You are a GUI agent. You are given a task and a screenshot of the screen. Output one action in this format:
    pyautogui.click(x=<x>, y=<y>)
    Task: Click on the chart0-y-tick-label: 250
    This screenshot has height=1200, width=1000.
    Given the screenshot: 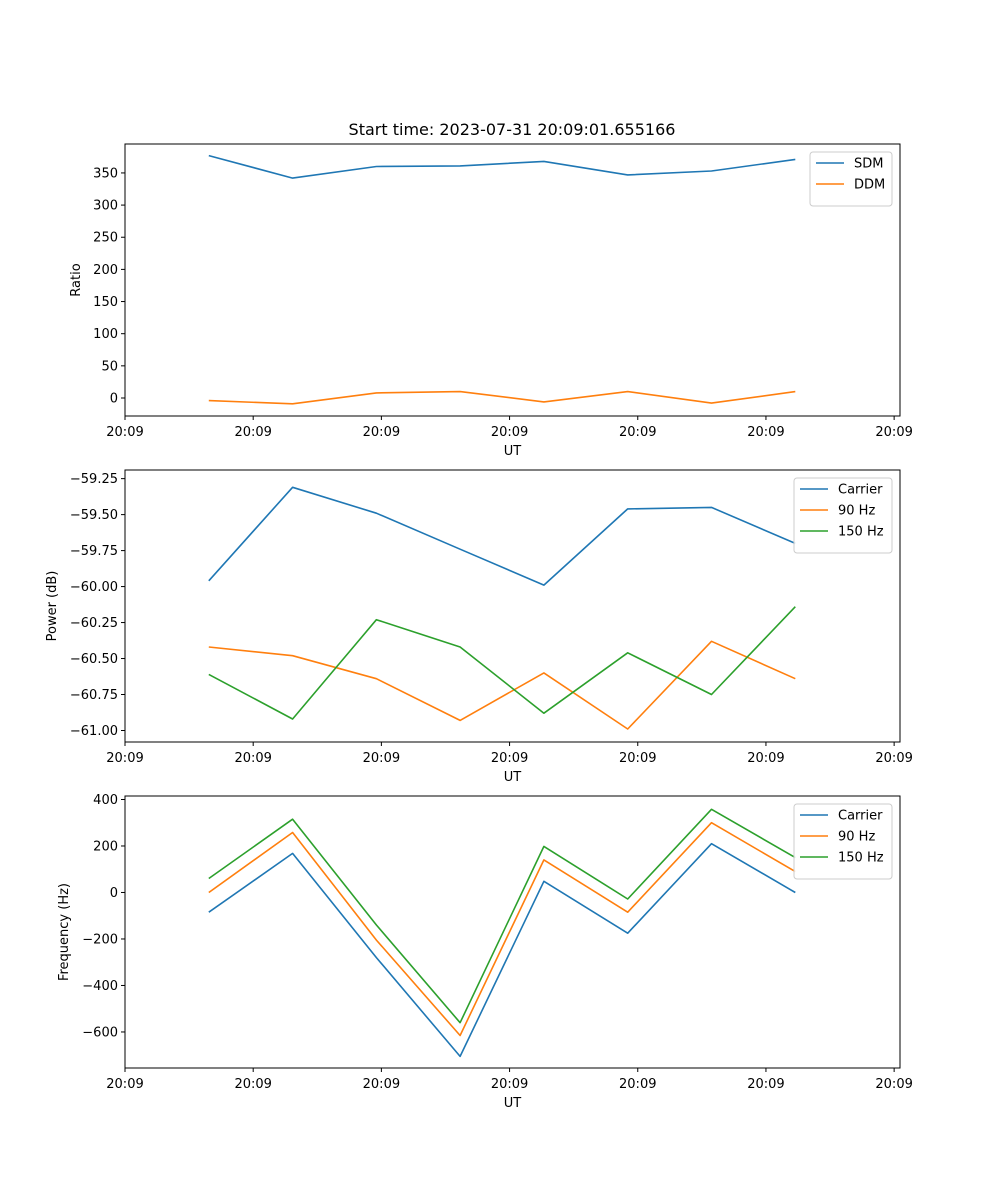 What is the action you would take?
    pyautogui.click(x=105, y=238)
    